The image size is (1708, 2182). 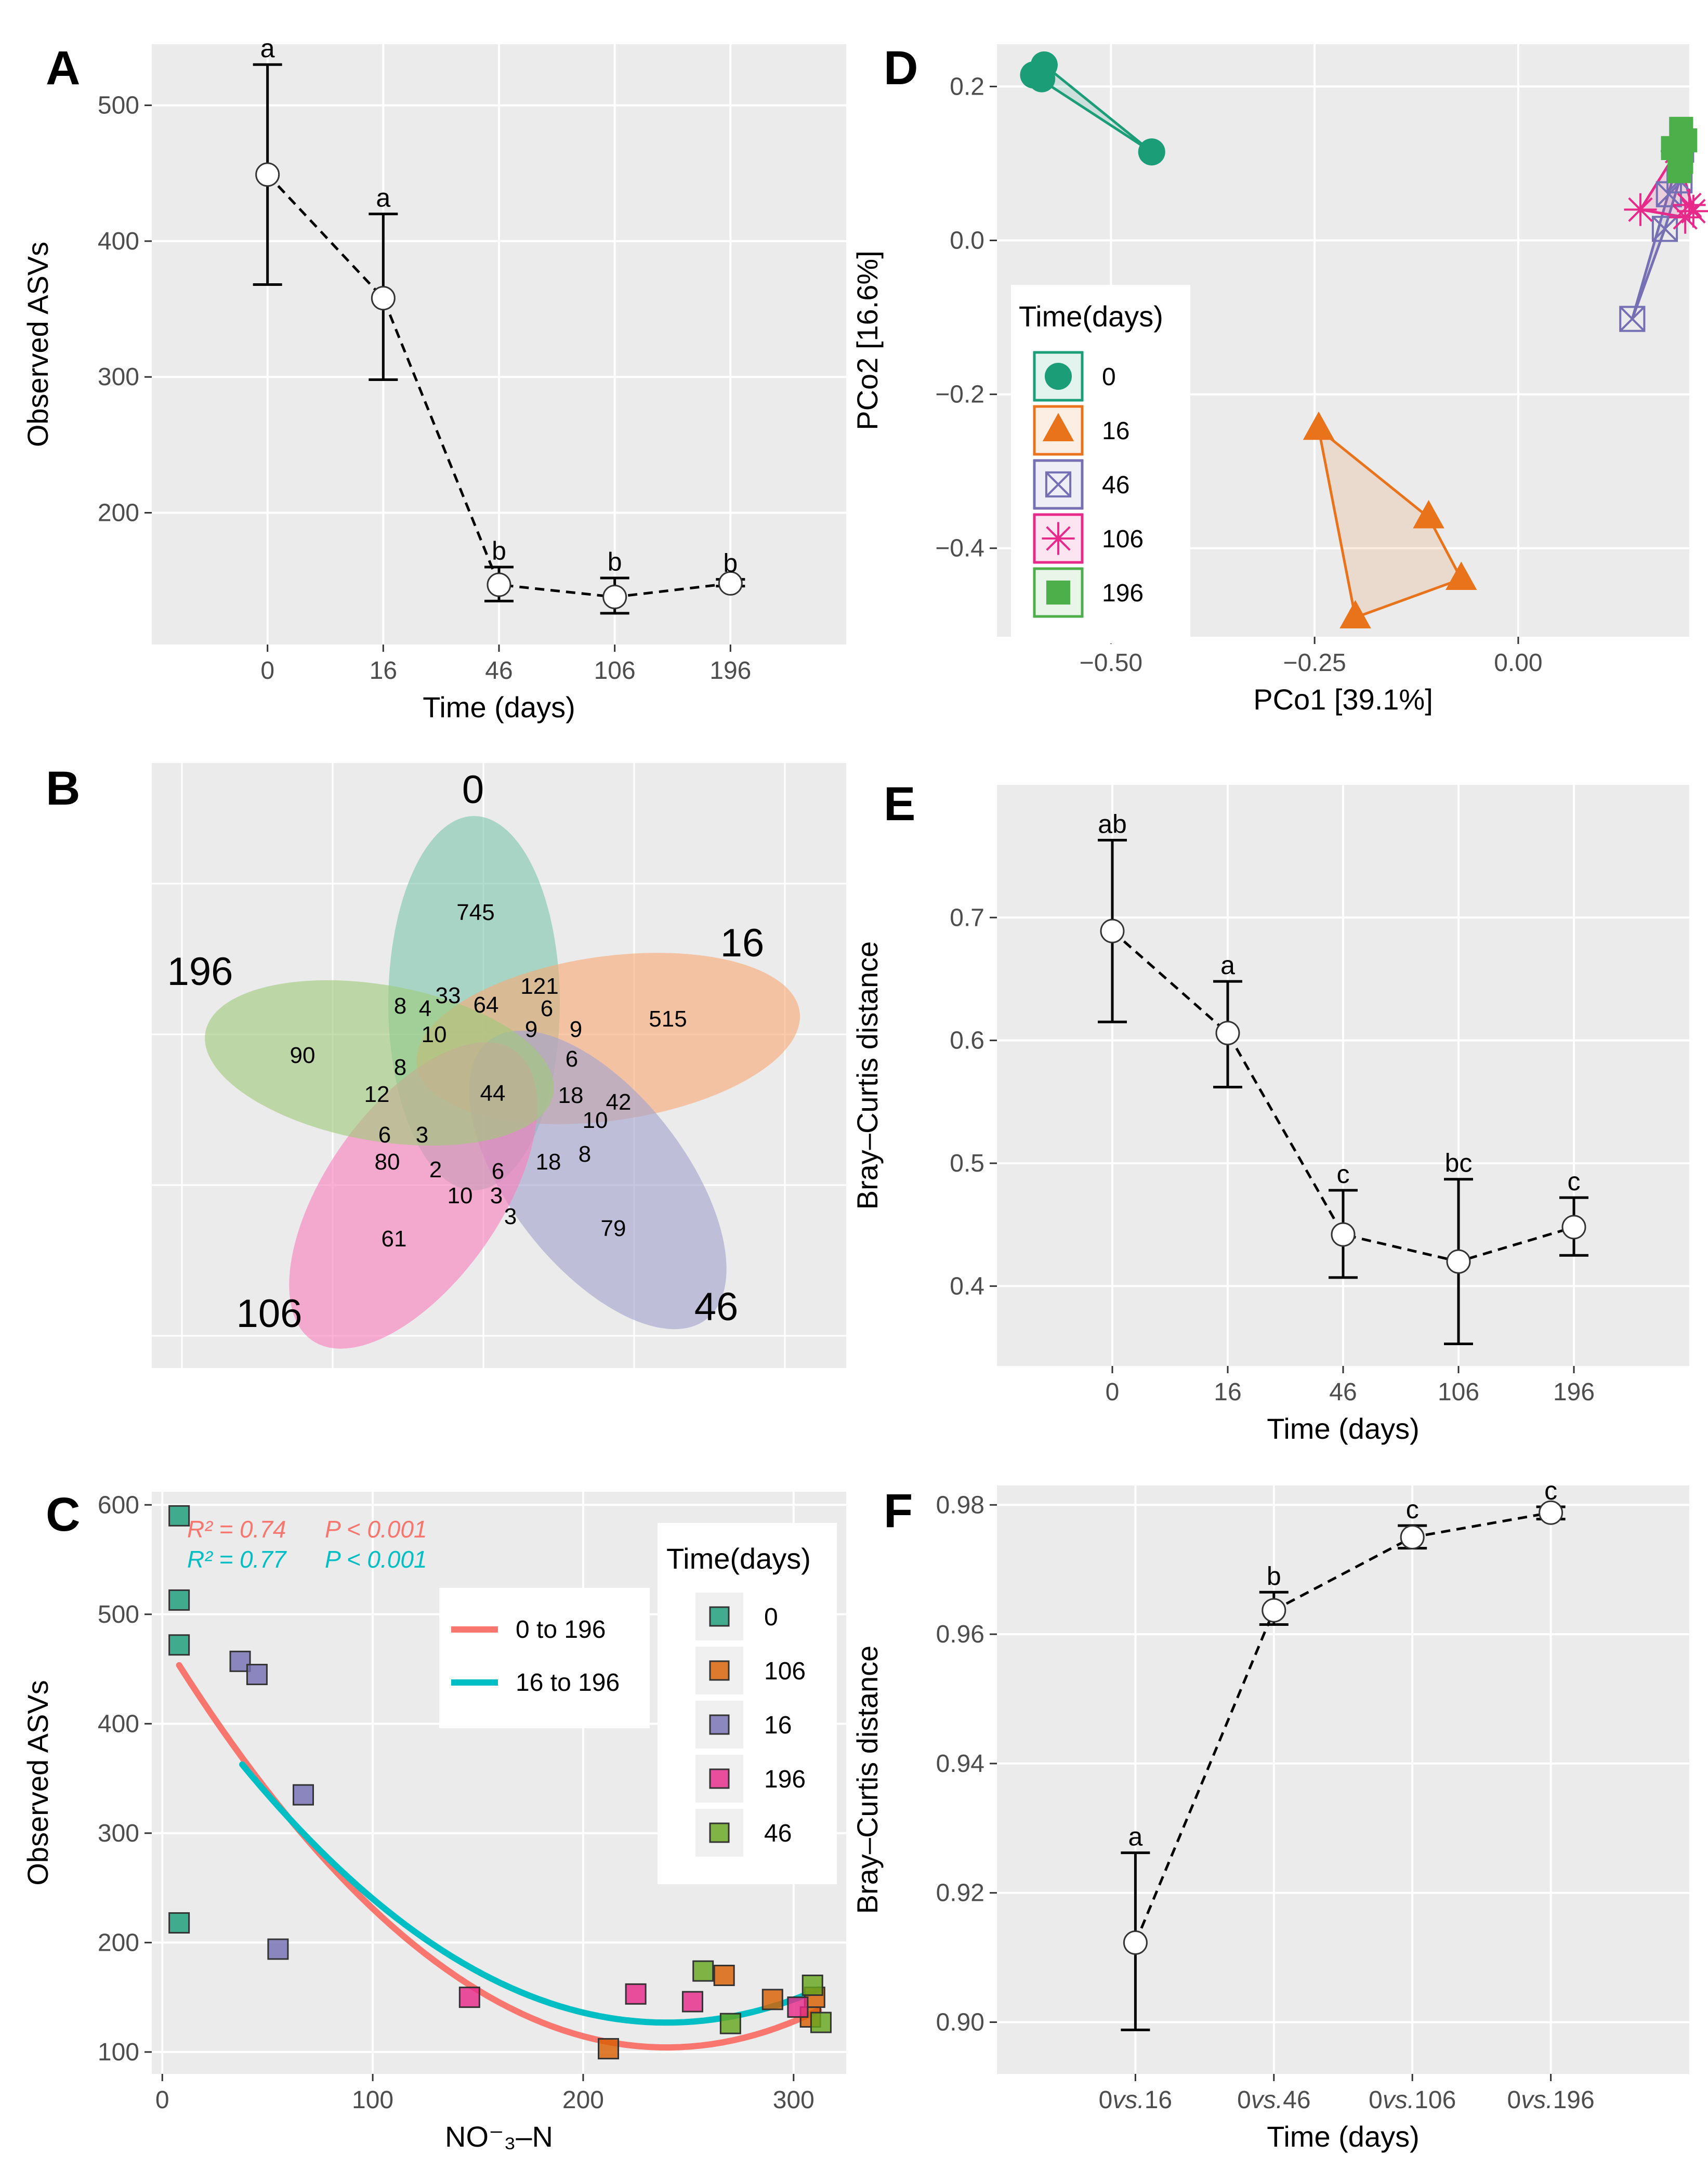 I want to click on x-tick-label: 0vs.16, so click(x=1135, y=2100).